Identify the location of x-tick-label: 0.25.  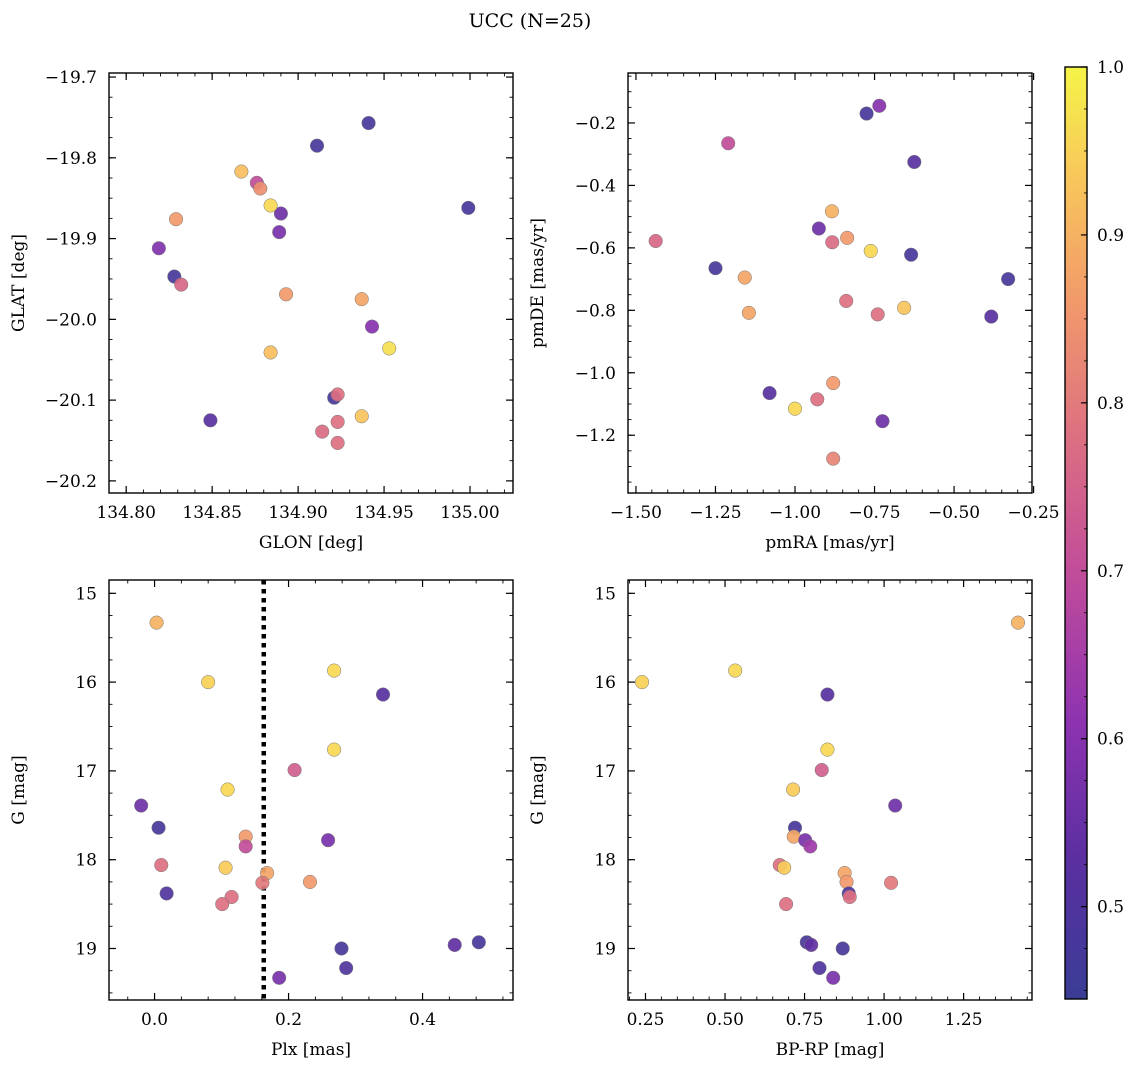
(646, 1020).